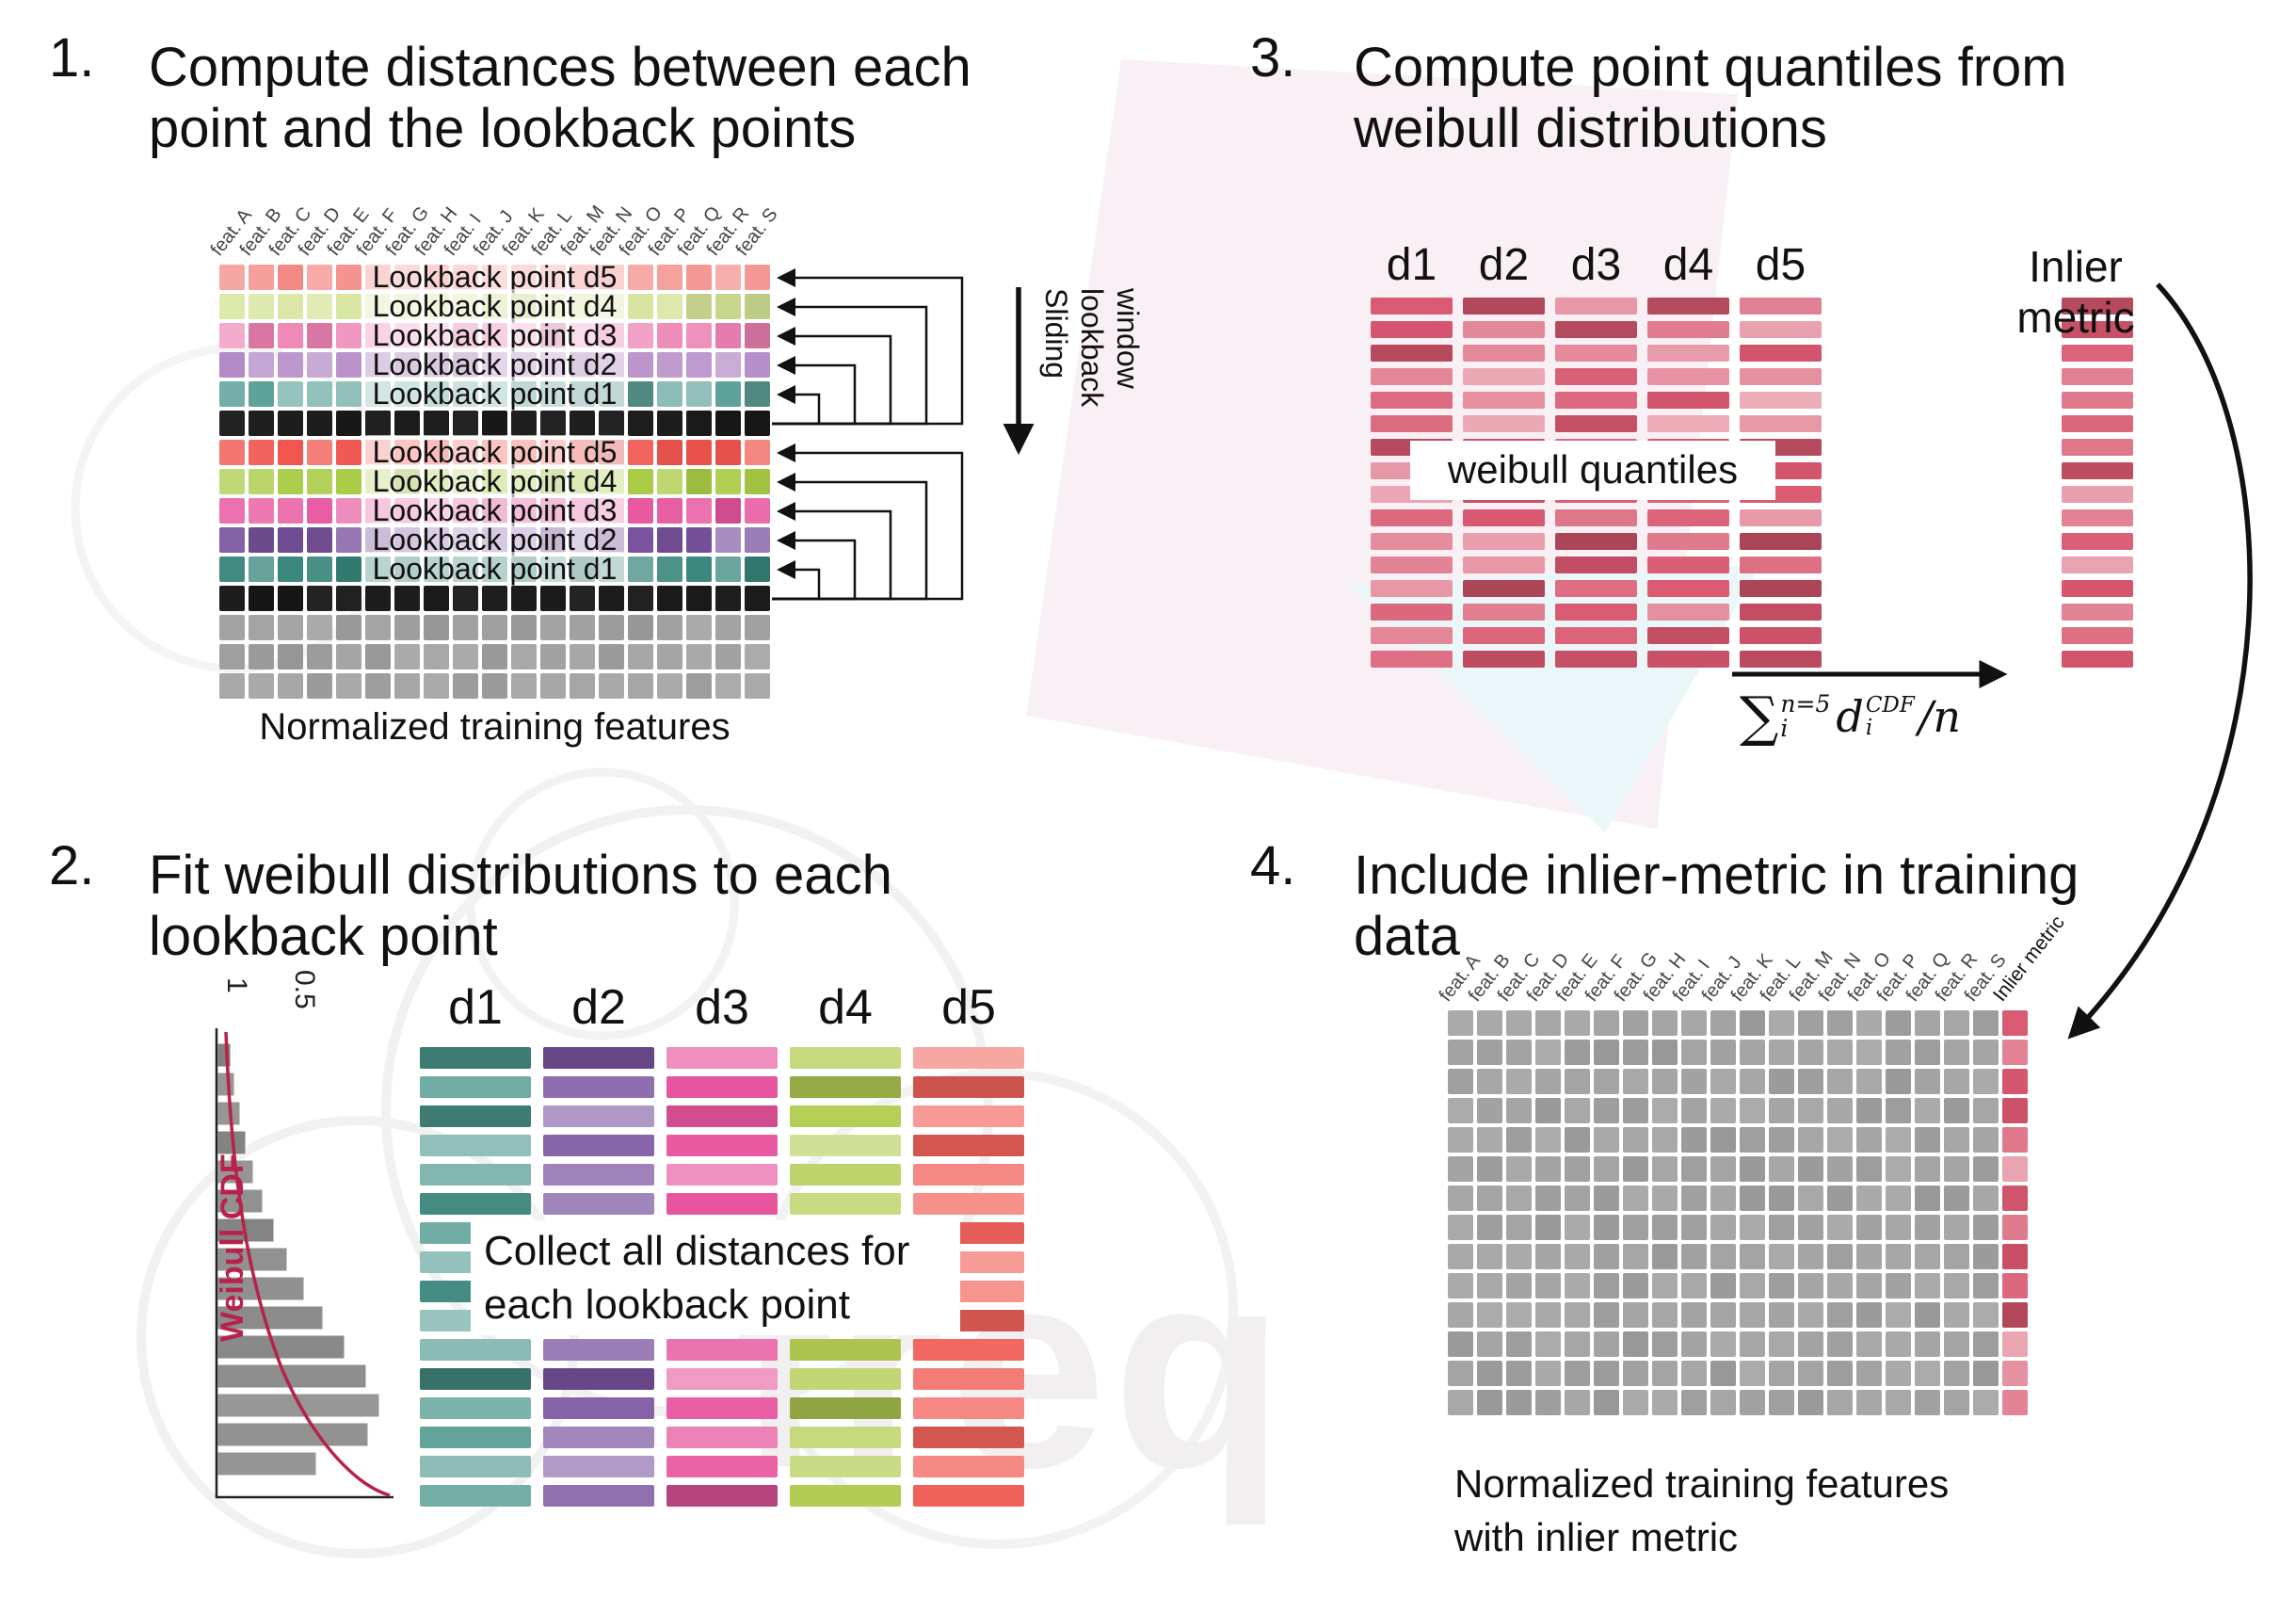 This screenshot has width=2296, height=1597. I want to click on weibull-cdf-plot, so click(304, 1263).